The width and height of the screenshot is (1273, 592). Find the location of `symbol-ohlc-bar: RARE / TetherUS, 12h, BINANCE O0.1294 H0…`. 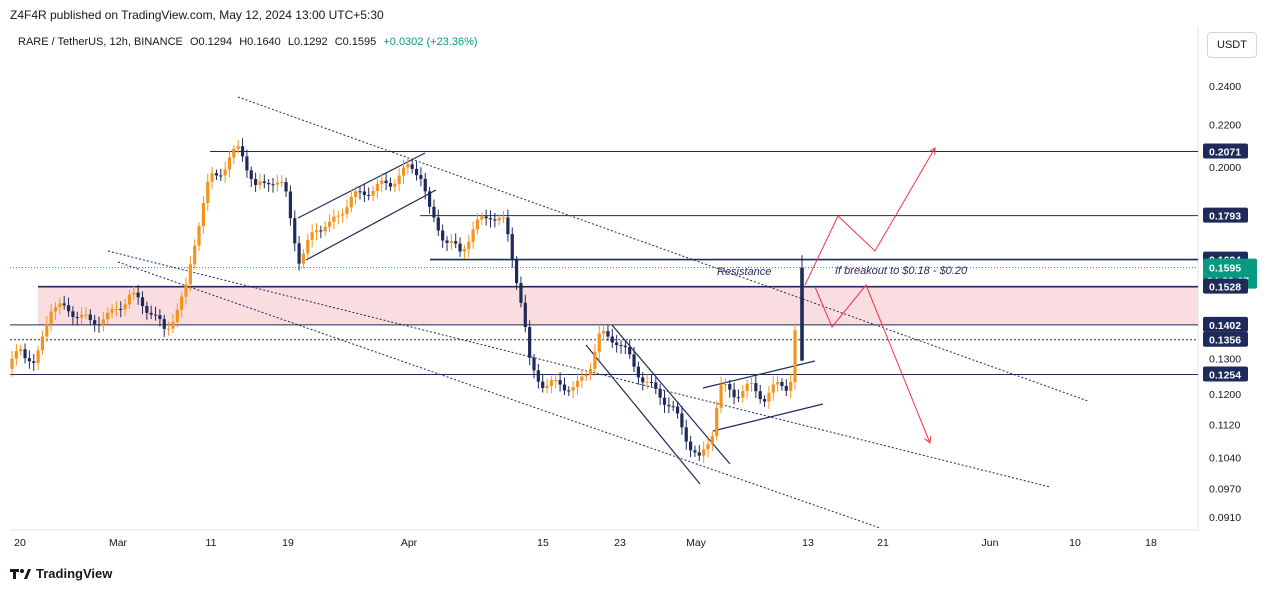

symbol-ohlc-bar: RARE / TetherUS, 12h, BINANCE O0.1294 H0… is located at coordinates (250, 42).